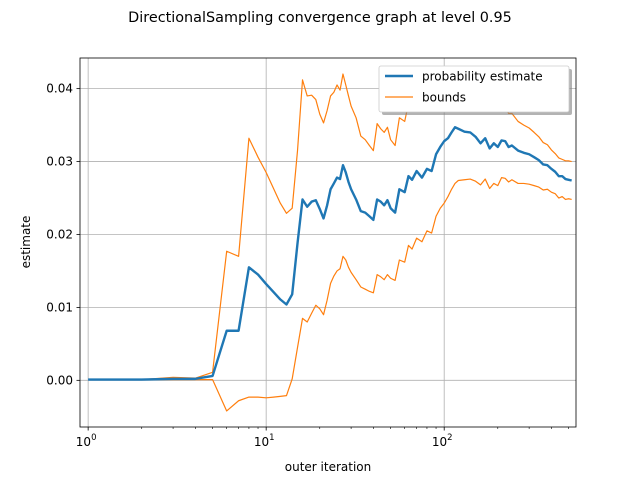 The width and height of the screenshot is (640, 480). Describe the element at coordinates (59, 380) in the screenshot. I see `y-tick-label: 0.00` at that location.